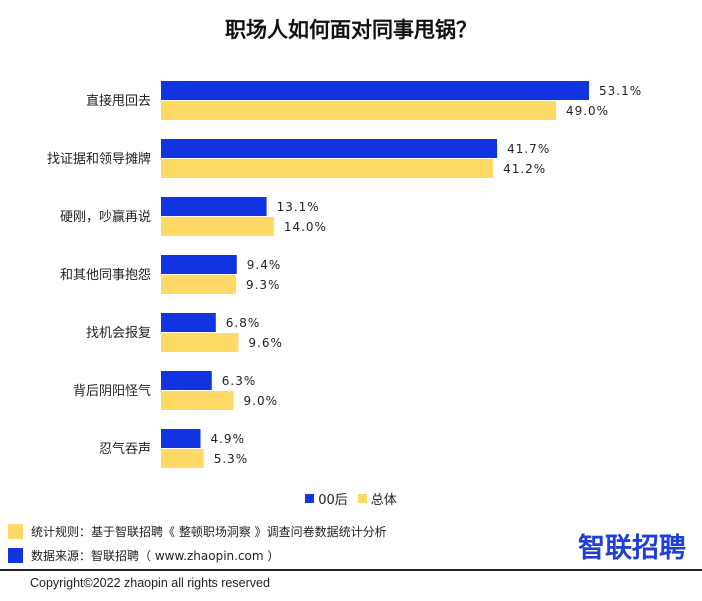 This screenshot has width=702, height=601. I want to click on data-label-00: 6.3%, so click(239, 381).